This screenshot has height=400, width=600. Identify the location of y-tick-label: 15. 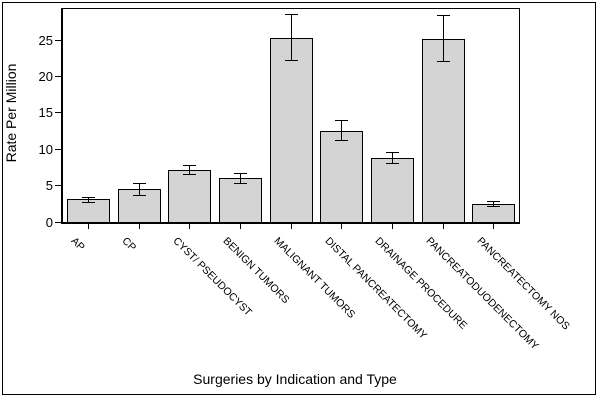
(45, 113).